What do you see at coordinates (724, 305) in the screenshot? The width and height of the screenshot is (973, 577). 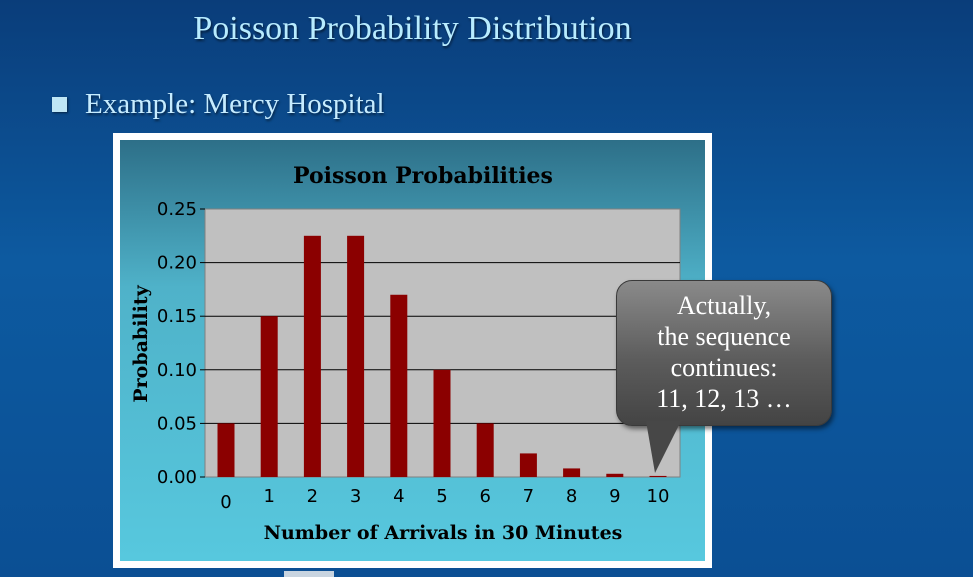 I see `callout-line: Actually,` at bounding box center [724, 305].